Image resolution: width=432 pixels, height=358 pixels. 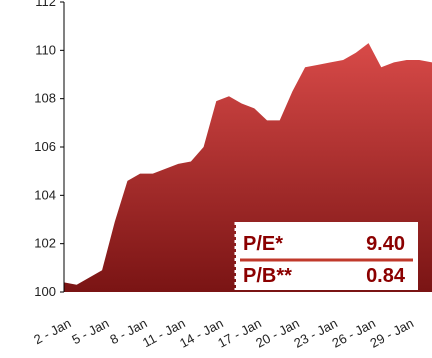 I want to click on valuation-box-background, so click(x=327, y=256).